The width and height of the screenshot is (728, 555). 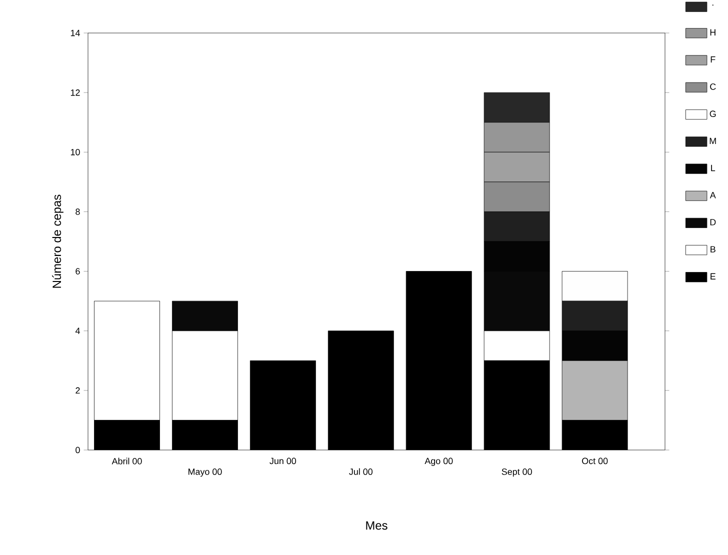 I want to click on y-tick-label: 8, so click(x=78, y=211).